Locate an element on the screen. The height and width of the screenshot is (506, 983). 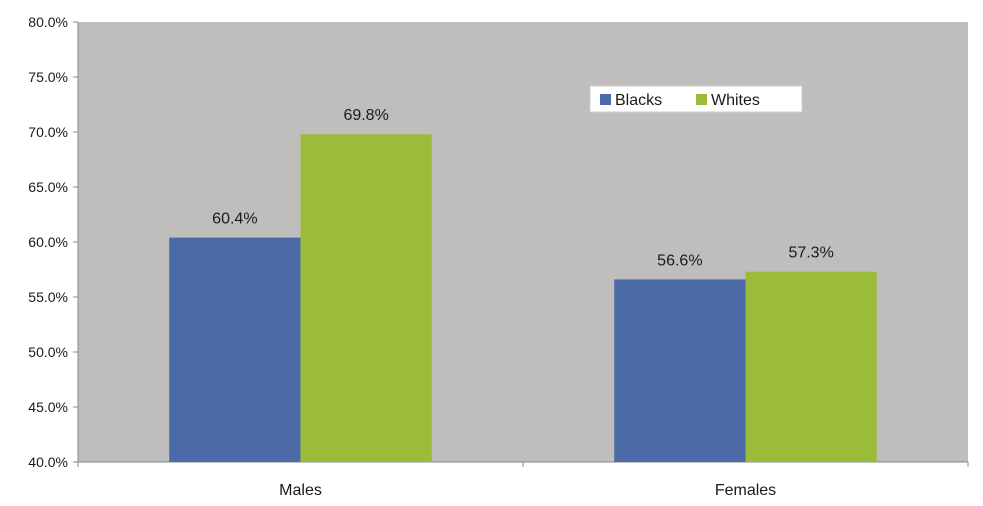
legend-swatch-whites is located at coordinates (701, 99).